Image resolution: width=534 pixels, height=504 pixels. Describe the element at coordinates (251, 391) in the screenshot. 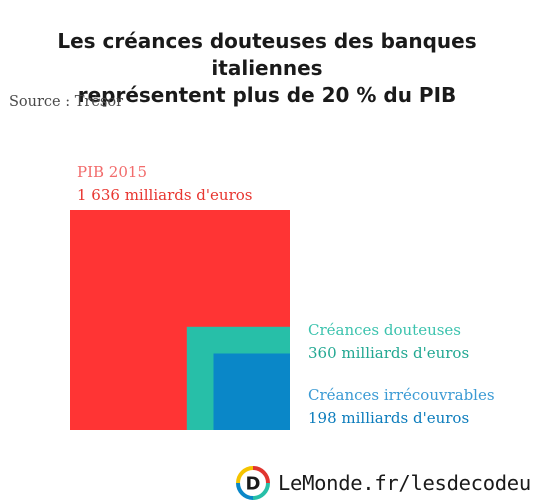

I see `square-creances-irrecouvrables` at that location.